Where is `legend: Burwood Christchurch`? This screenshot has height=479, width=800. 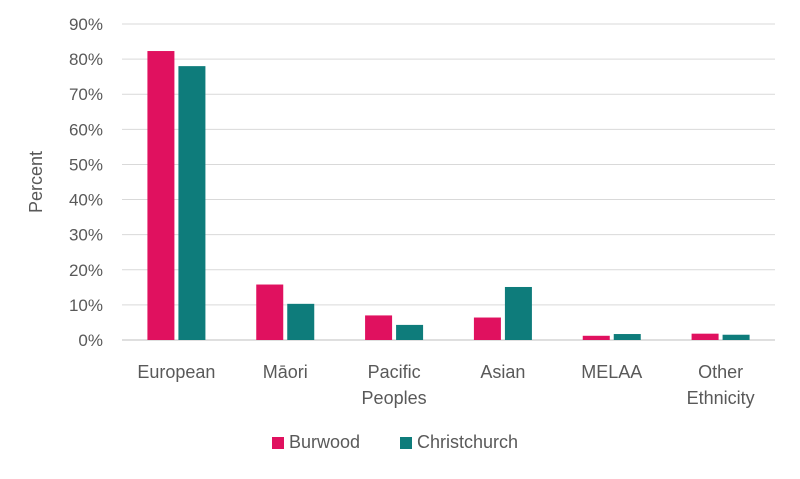
legend: Burwood Christchurch is located at coordinates (395, 442).